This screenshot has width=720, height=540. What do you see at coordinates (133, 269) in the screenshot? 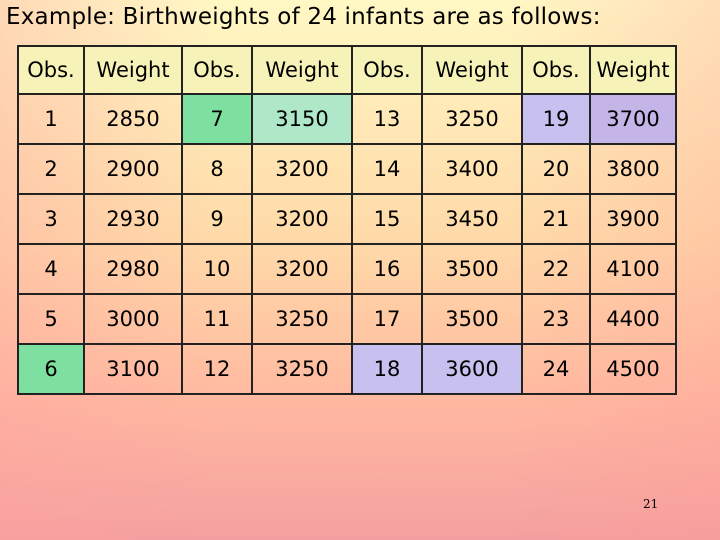
I see `weight-cell: 2980` at bounding box center [133, 269].